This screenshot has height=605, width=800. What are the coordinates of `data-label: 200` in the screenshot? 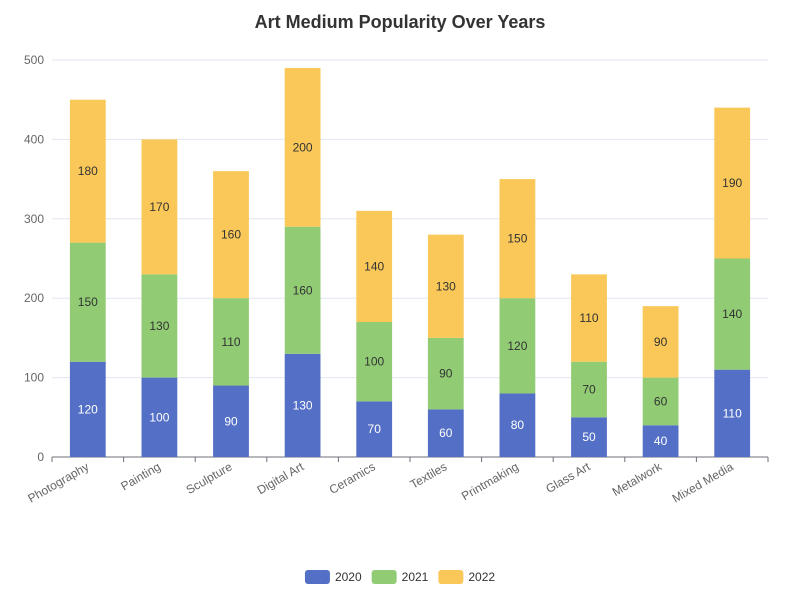 It's located at (303, 147).